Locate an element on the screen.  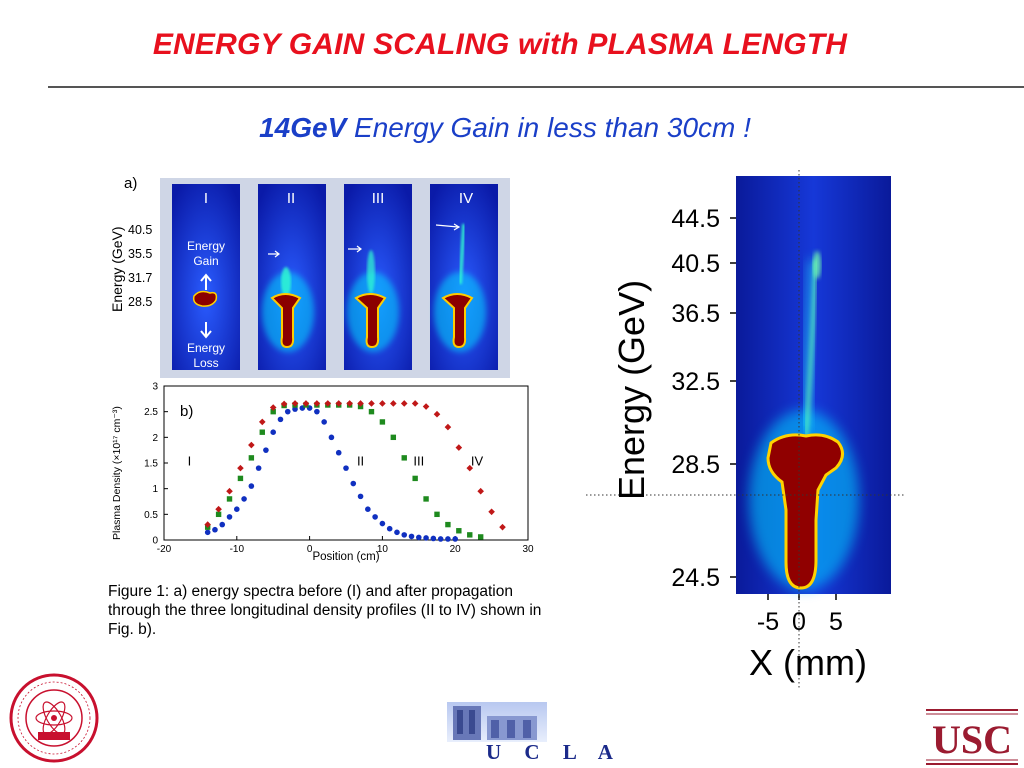
y-tick: 24.5 is located at coordinates (695, 578).